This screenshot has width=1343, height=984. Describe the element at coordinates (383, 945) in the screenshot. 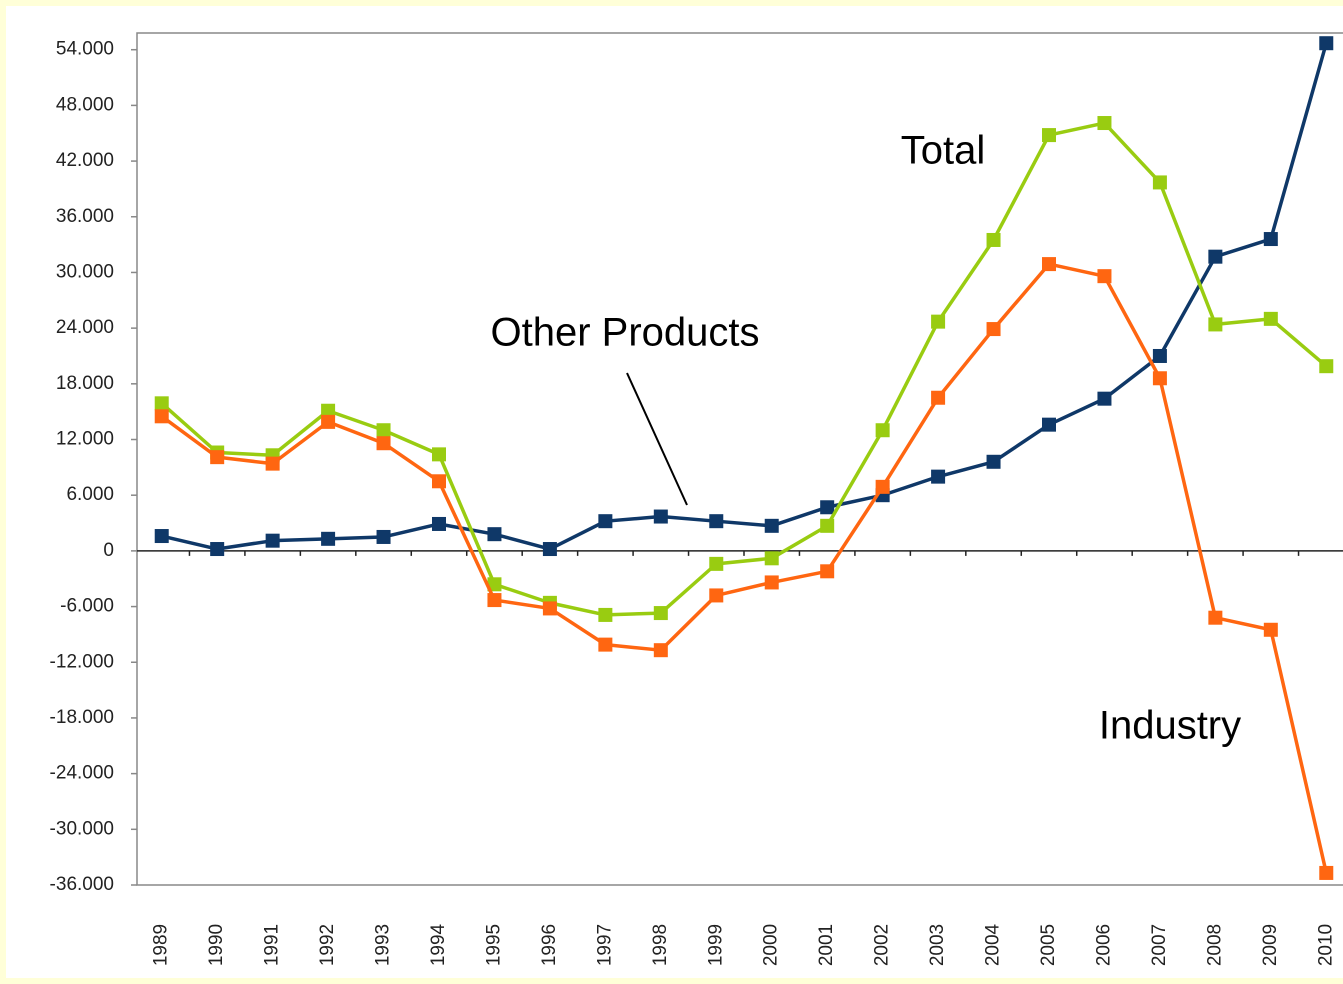

I see `x-tick-label: 1993` at that location.